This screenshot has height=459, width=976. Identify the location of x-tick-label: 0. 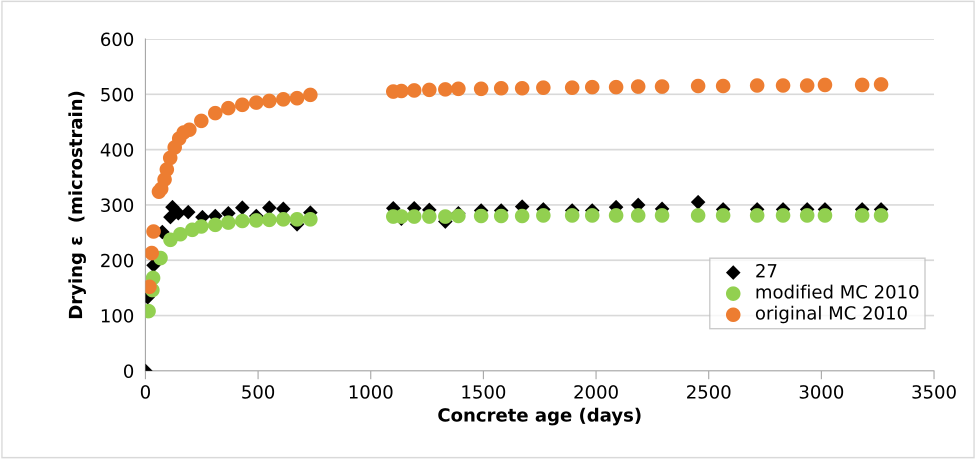
(145, 392).